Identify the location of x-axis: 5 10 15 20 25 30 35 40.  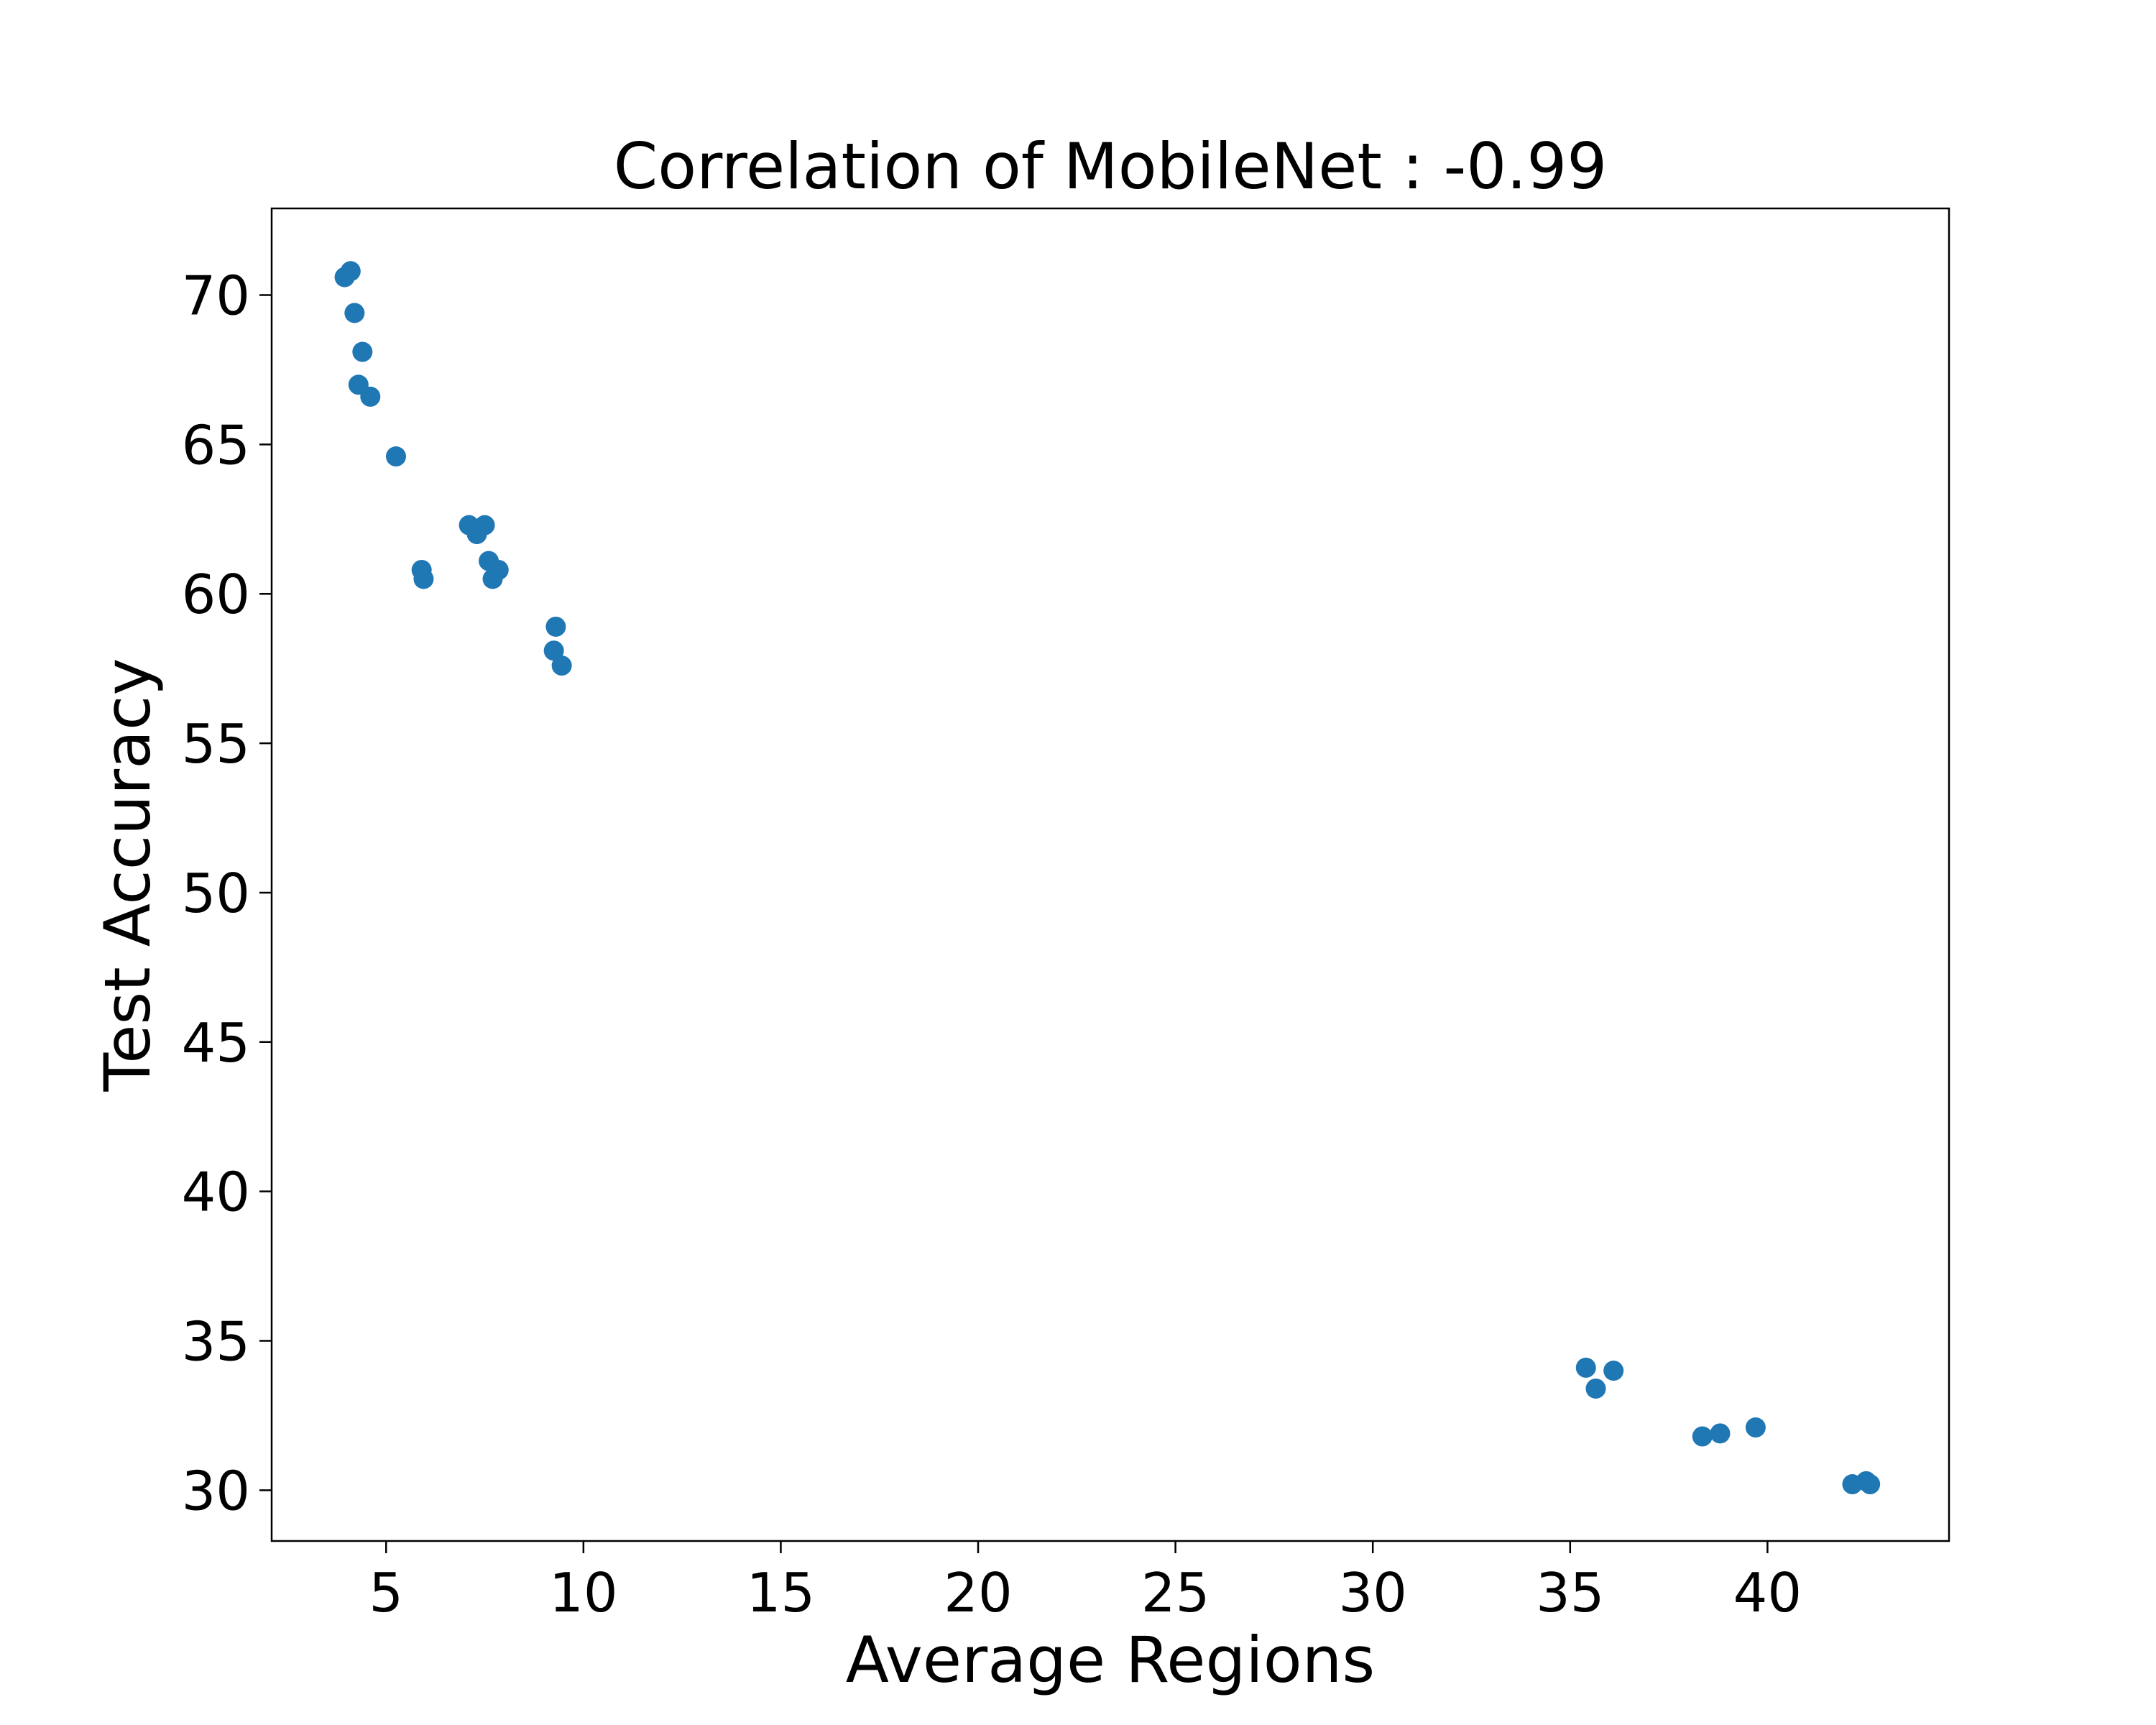
(1085, 1582).